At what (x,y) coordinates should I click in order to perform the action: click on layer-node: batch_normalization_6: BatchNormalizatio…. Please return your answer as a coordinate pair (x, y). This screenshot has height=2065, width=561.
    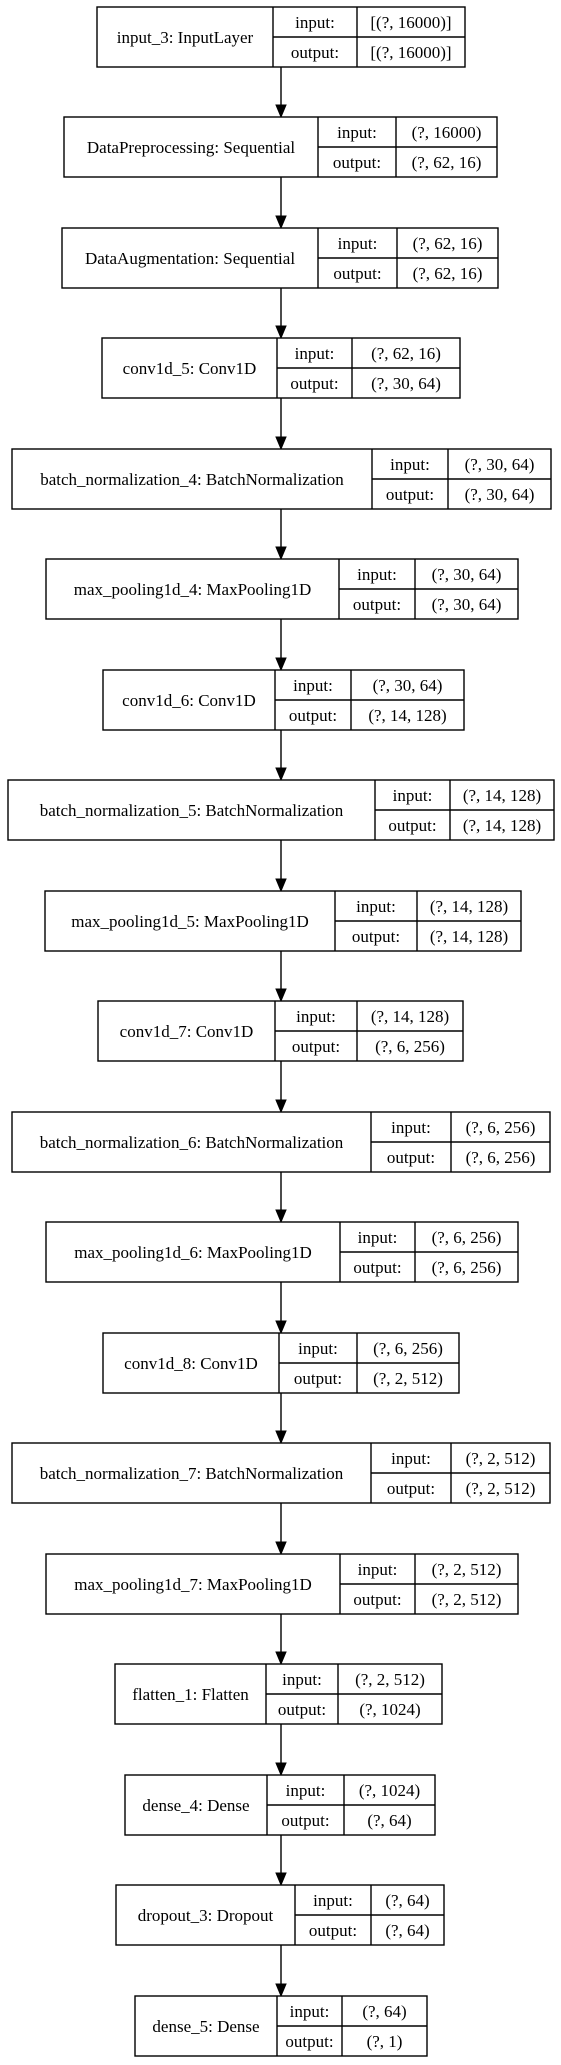
    Looking at the image, I should click on (281, 1142).